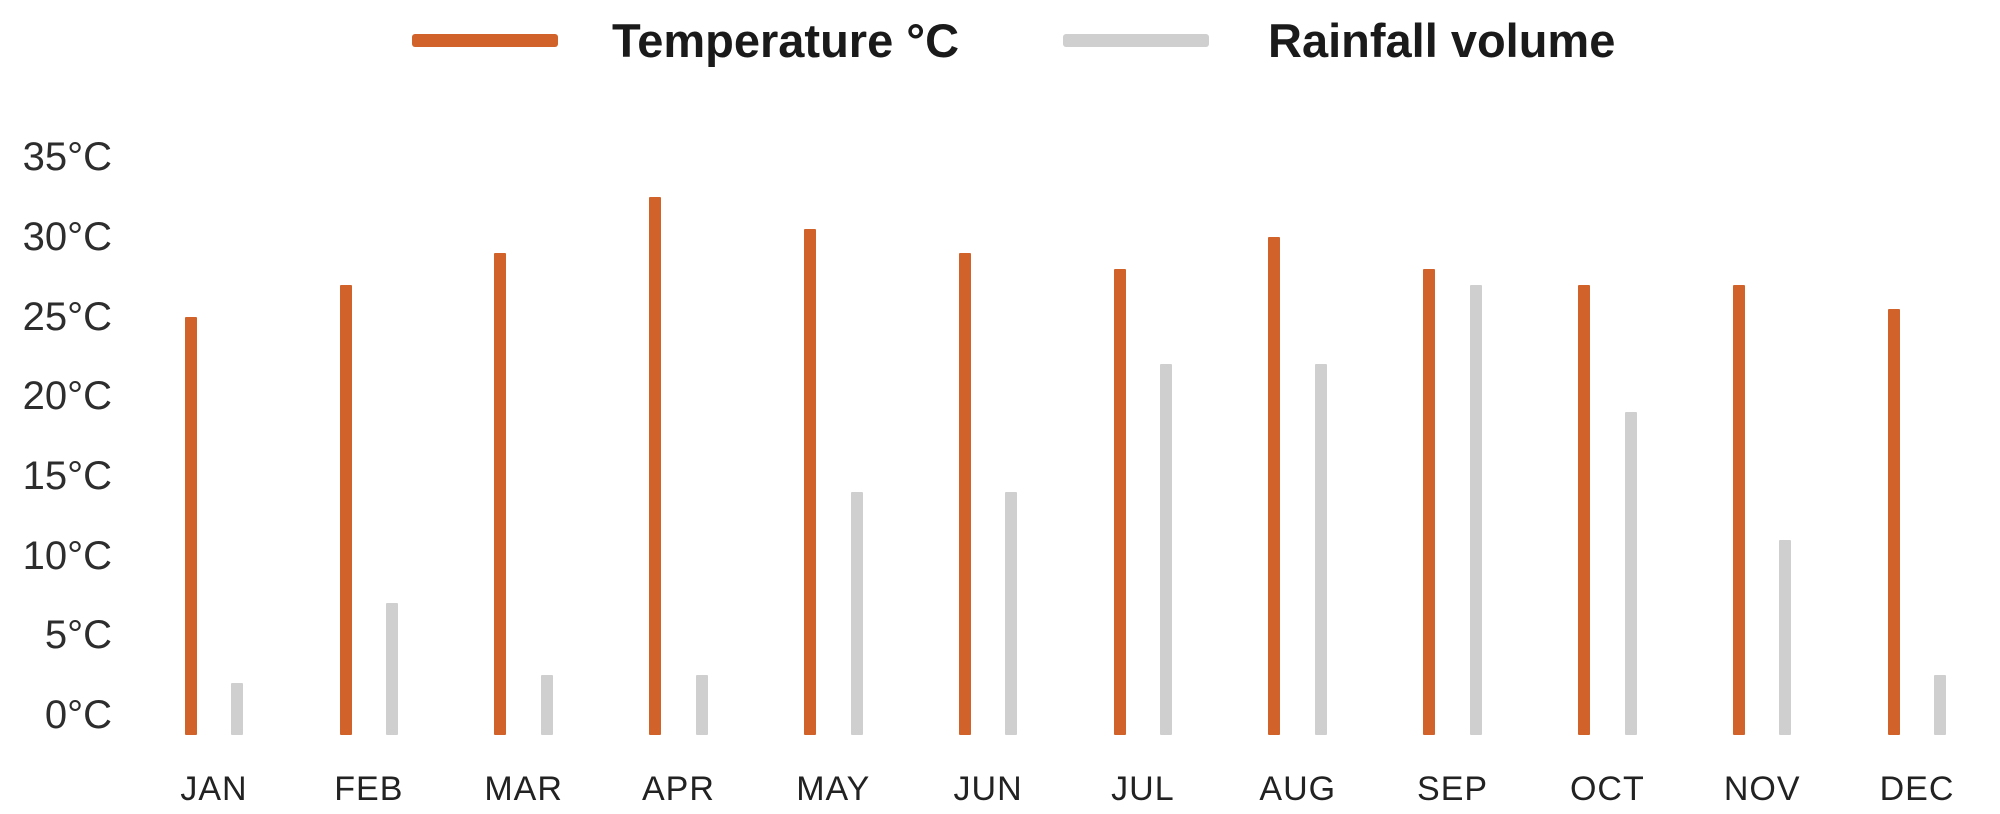  What do you see at coordinates (988, 789) in the screenshot?
I see `x-axis-label: JUN` at bounding box center [988, 789].